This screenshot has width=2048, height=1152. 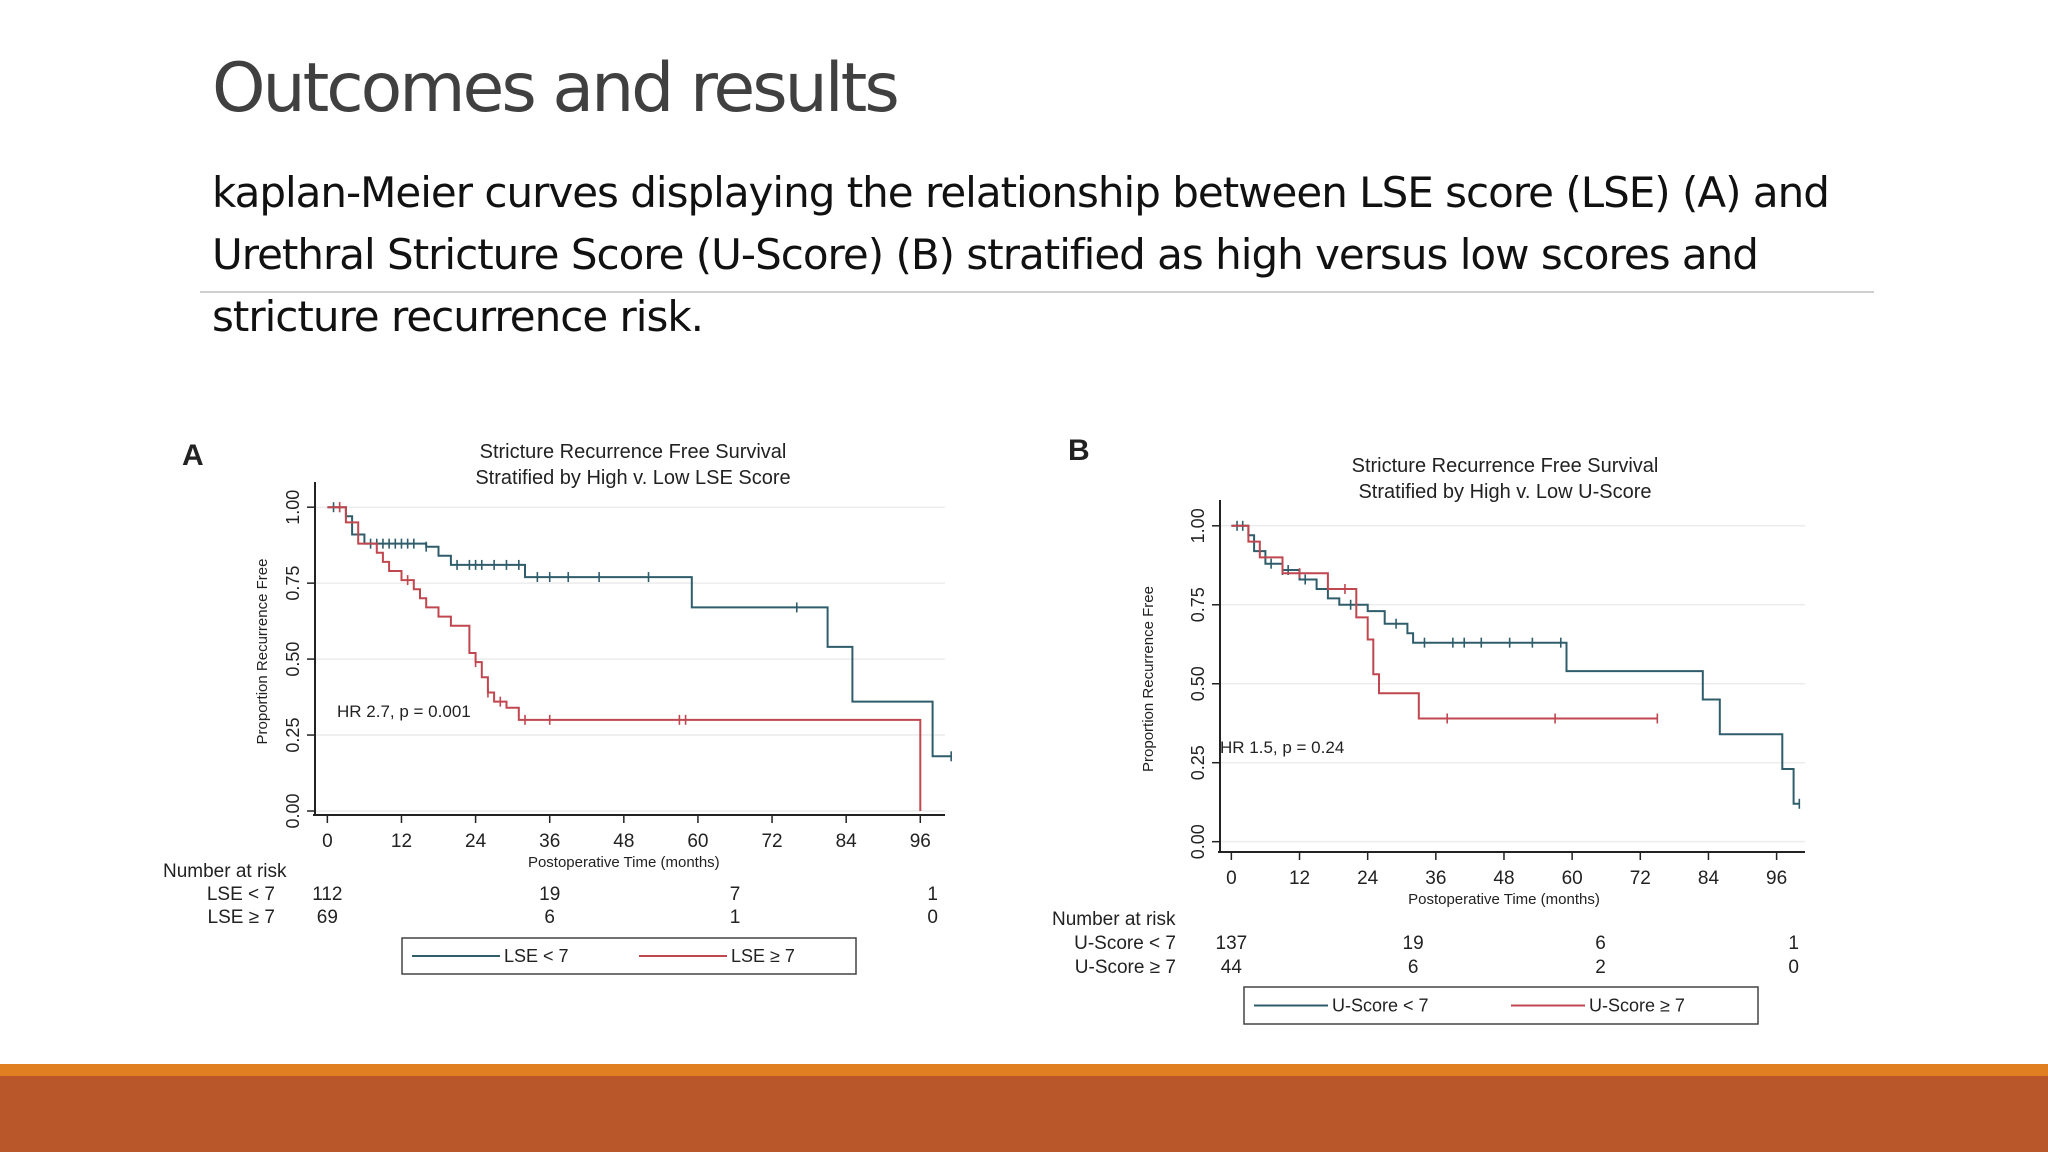 What do you see at coordinates (1504, 492) in the screenshot?
I see `chart-subtitle: Stratified by High v. Low U-Score` at bounding box center [1504, 492].